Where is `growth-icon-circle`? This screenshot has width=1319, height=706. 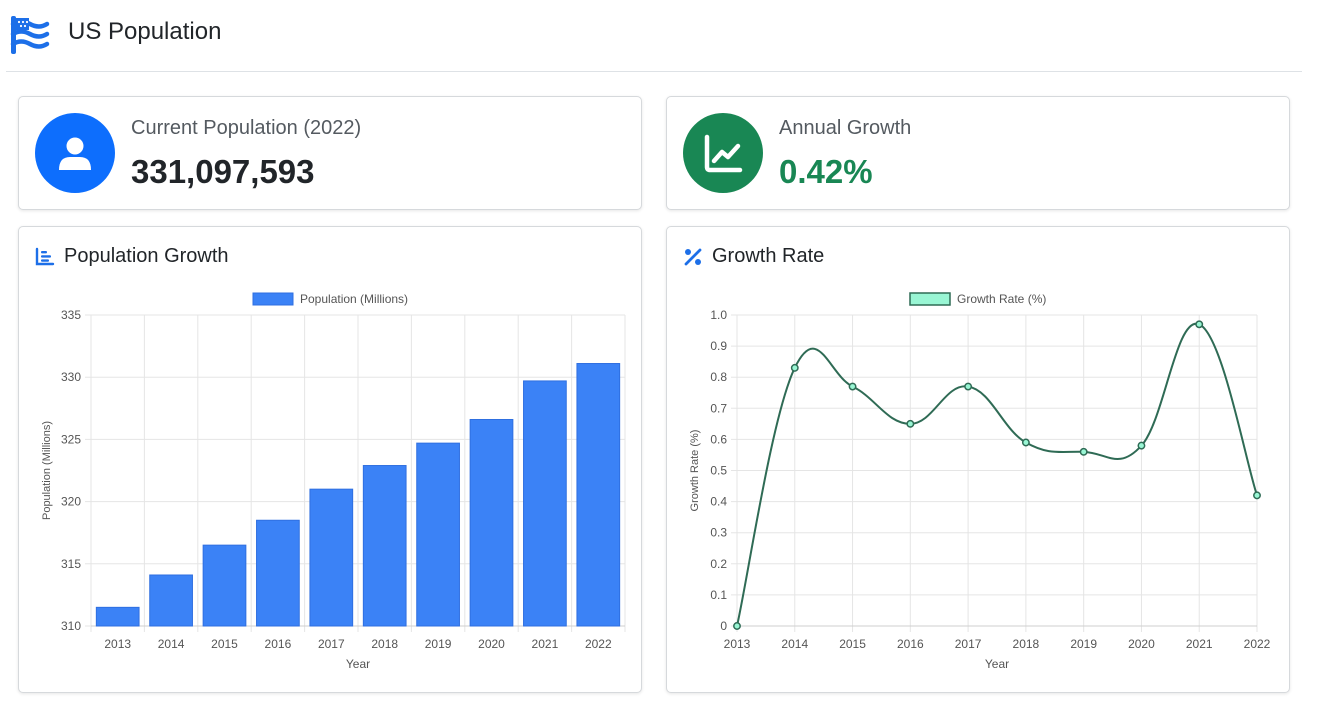 growth-icon-circle is located at coordinates (723, 153).